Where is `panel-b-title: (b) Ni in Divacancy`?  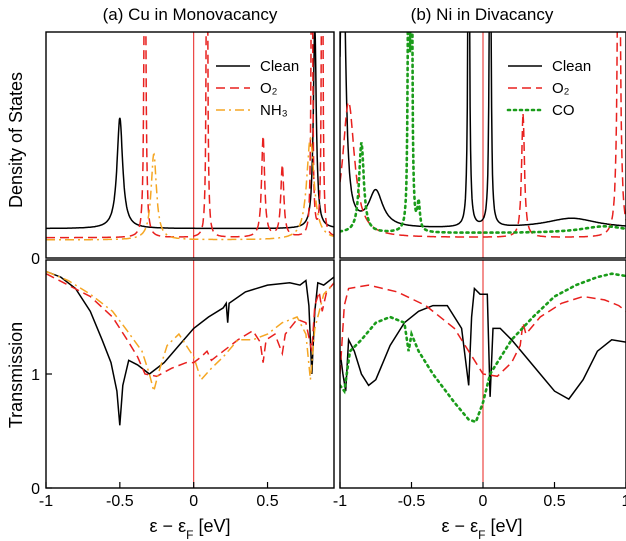 panel-b-title: (b) Ni in Divacancy is located at coordinates (482, 14).